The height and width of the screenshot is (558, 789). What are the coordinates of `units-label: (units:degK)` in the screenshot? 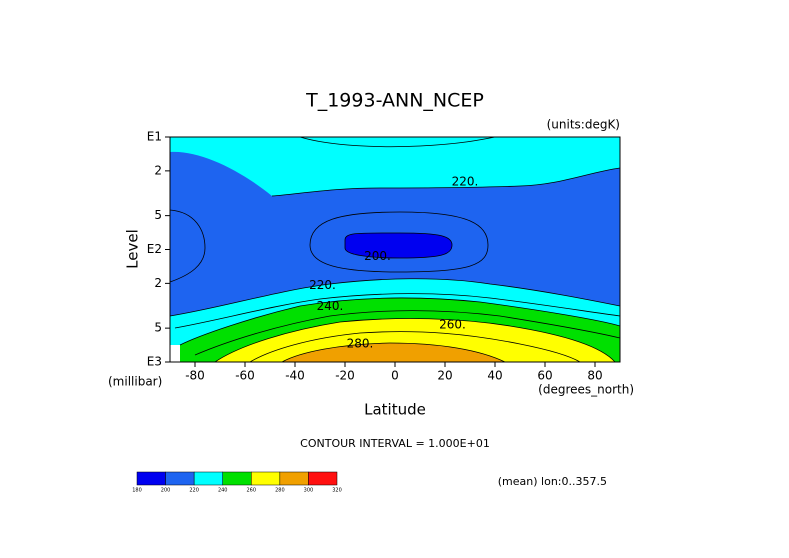 It's located at (583, 125).